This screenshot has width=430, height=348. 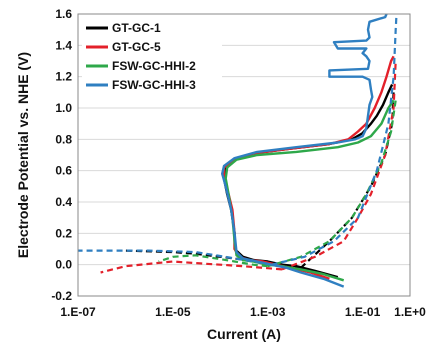 What do you see at coordinates (63, 108) in the screenshot?
I see `y-tick-label: 1.0` at bounding box center [63, 108].